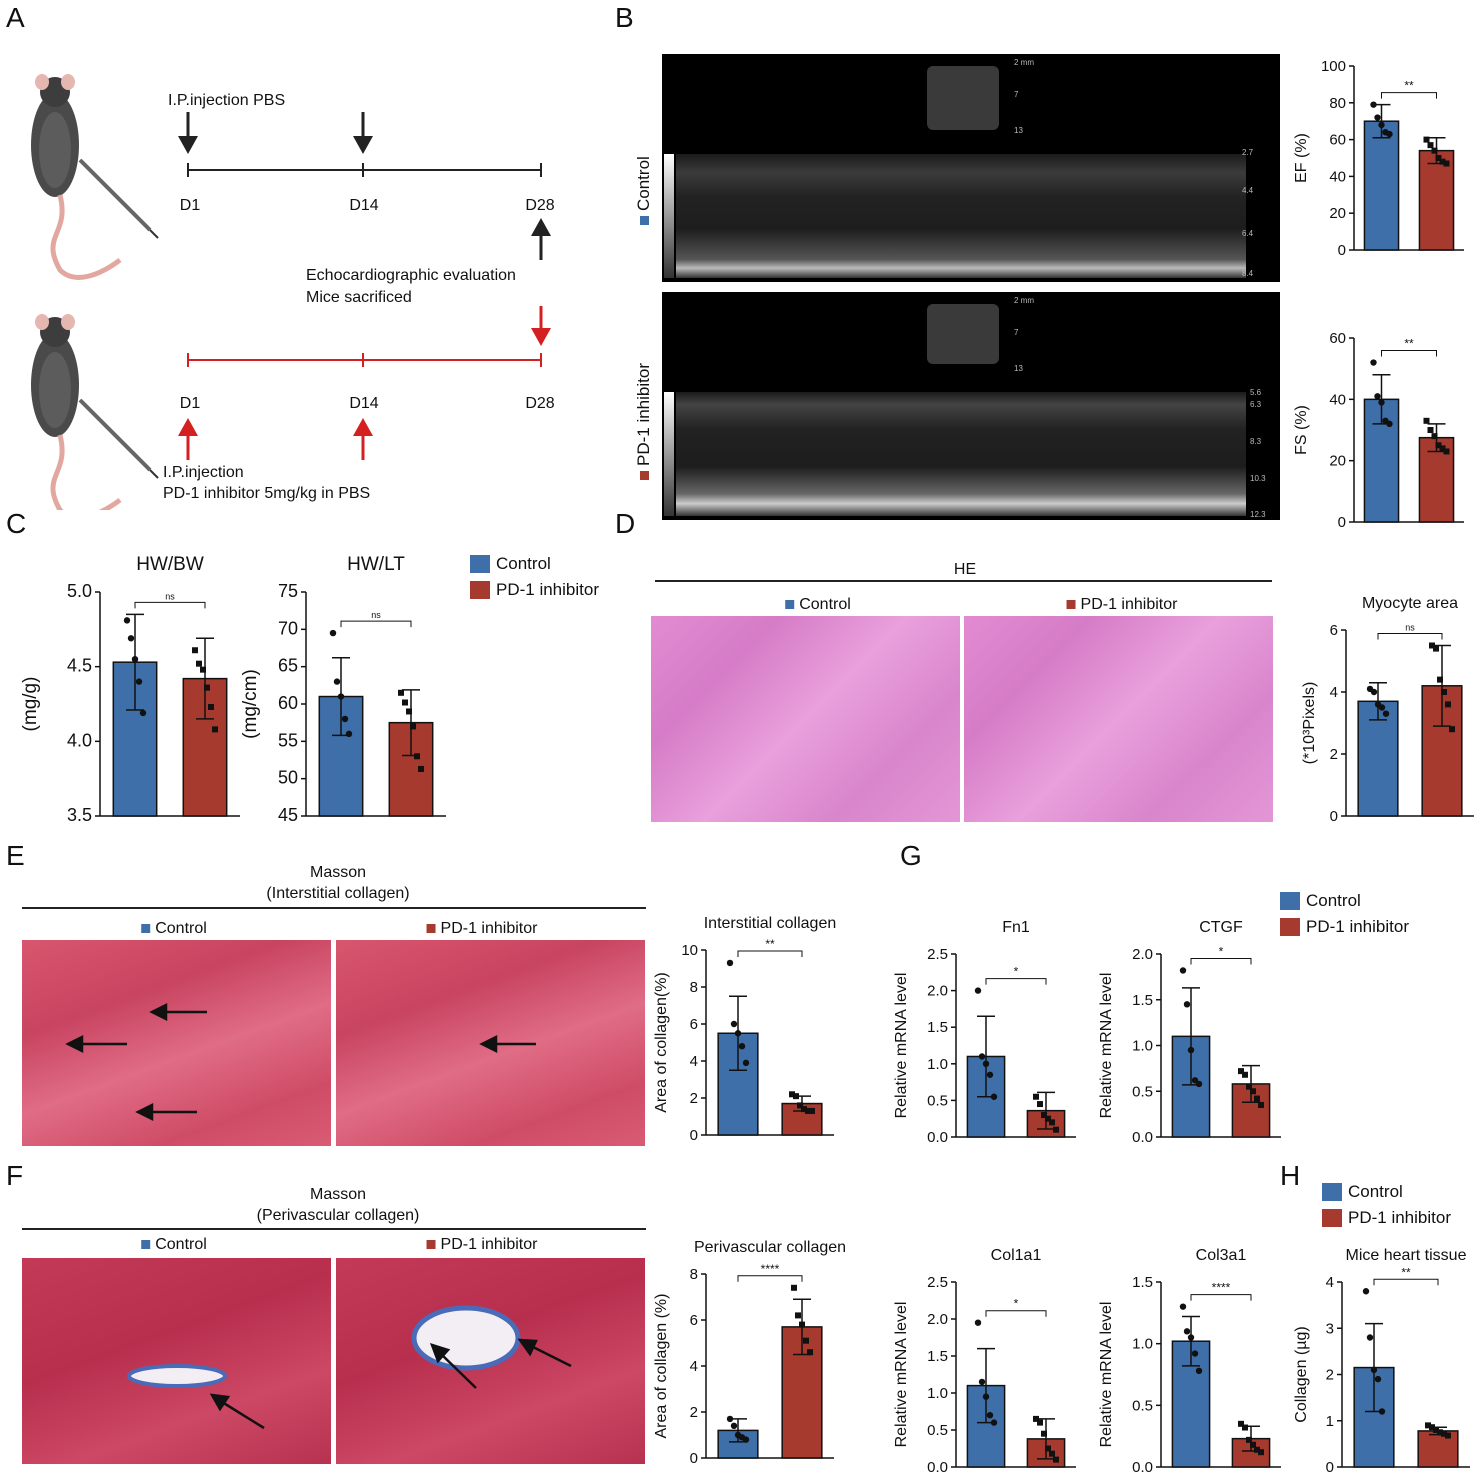  Describe the element at coordinates (1221, 927) in the screenshot. I see `chart-title: CTGF` at that location.